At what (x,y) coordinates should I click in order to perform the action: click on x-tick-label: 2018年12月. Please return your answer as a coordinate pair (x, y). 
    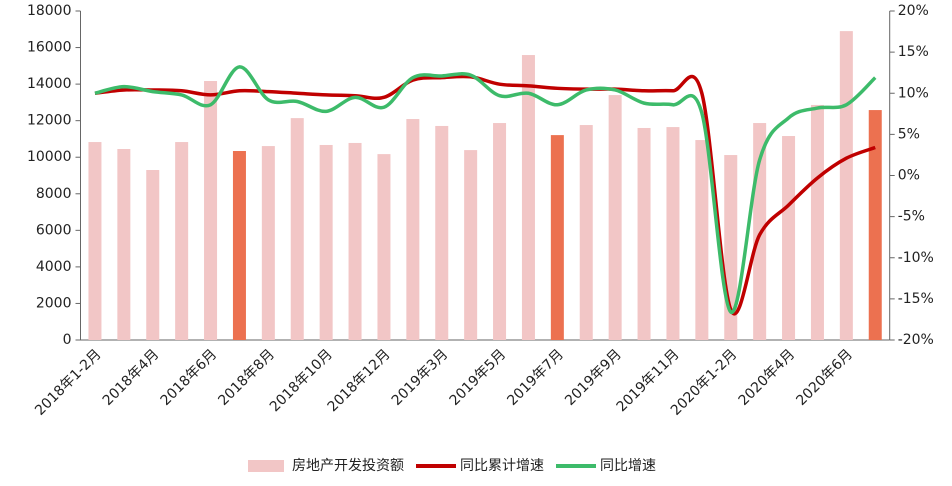
    Looking at the image, I should click on (359, 380).